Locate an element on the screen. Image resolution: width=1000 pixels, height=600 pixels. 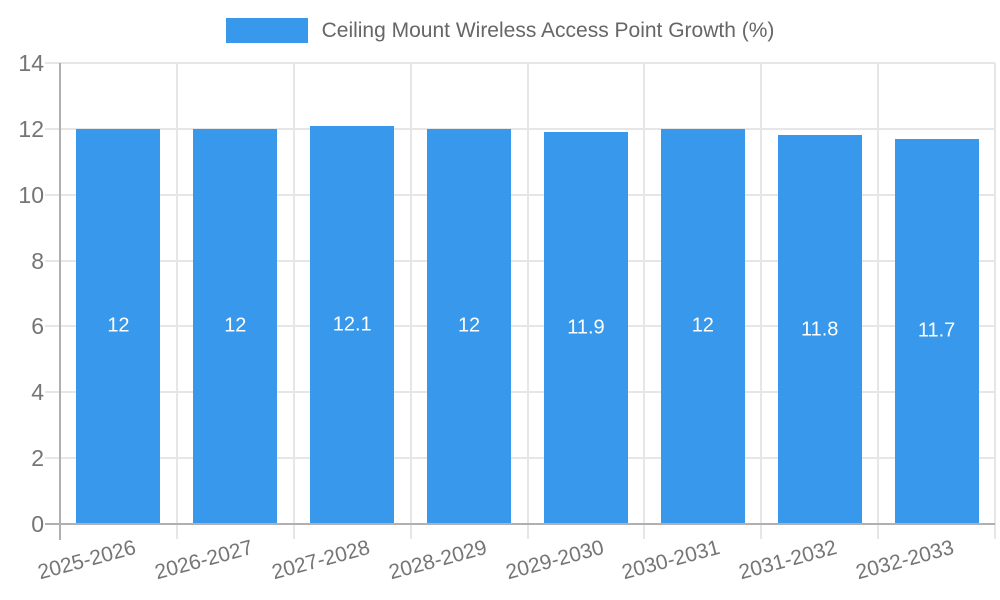
x-tick-label-2028-2029: 2028-2029 is located at coordinates (438, 560).